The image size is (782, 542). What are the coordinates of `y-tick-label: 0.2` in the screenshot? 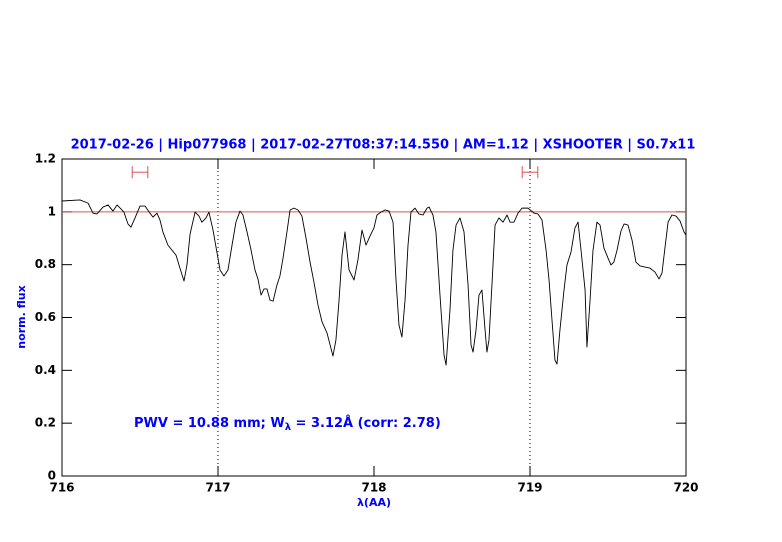 It's located at (45, 423).